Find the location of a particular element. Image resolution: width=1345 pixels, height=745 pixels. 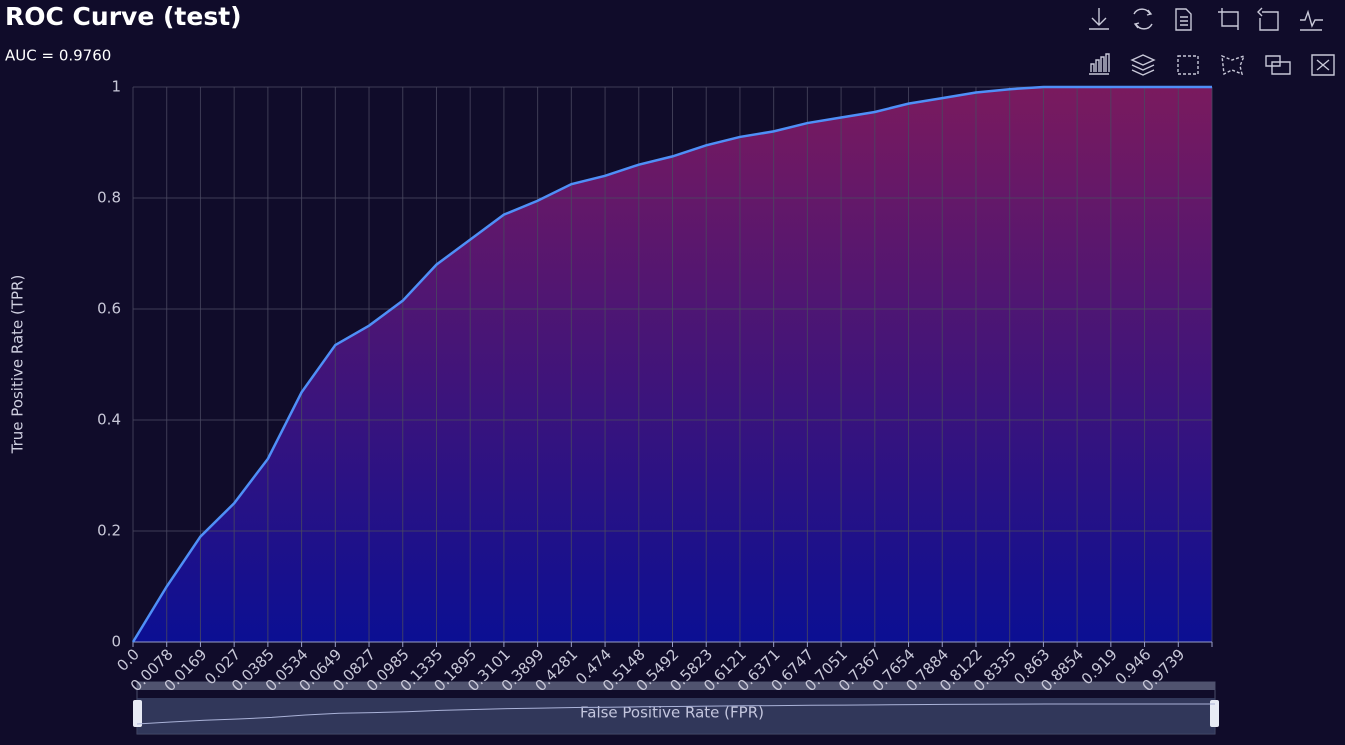

toolbox is located at coordinates (1212, 41).